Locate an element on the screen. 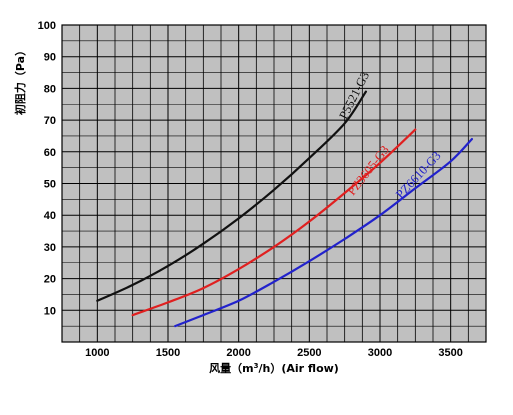 The width and height of the screenshot is (513, 415). y-axis-title: 初阻力（Pa） is located at coordinates (20, 80).